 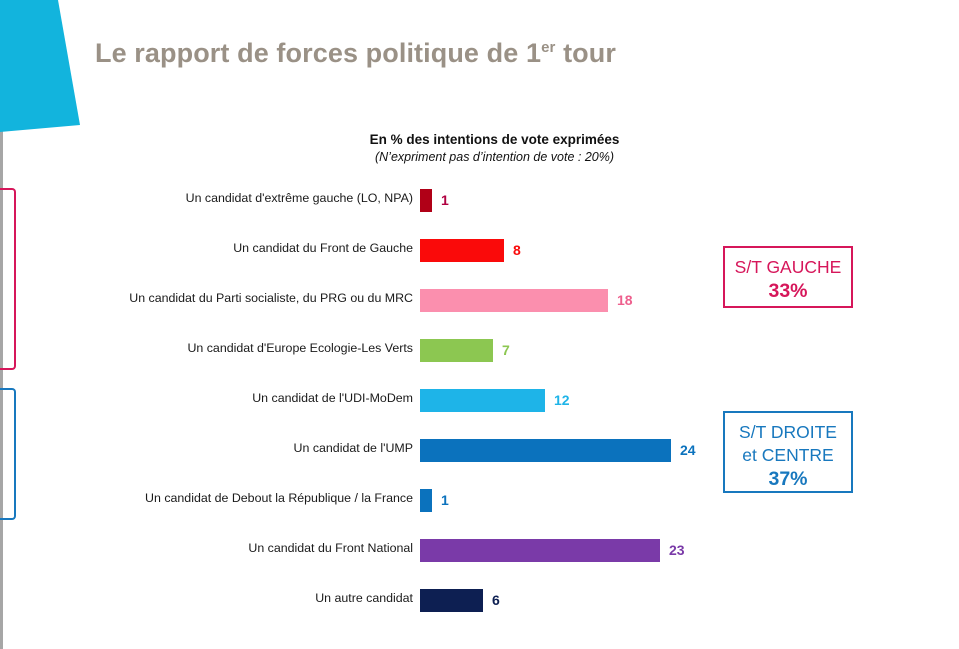 What do you see at coordinates (496, 600) in the screenshot?
I see `bar-value-label: 6` at bounding box center [496, 600].